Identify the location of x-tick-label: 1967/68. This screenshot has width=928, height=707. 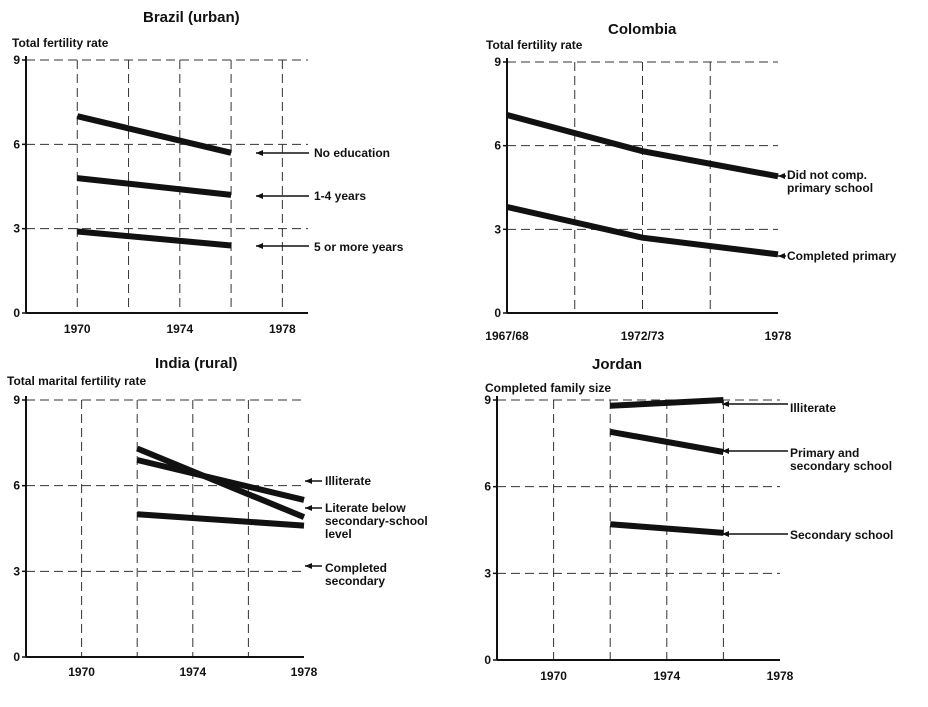
(507, 336).